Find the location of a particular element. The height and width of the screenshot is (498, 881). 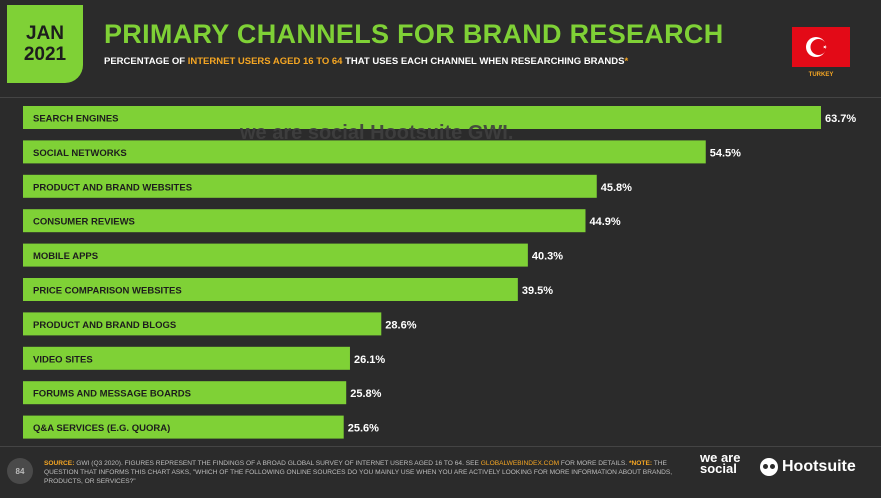

source-end: FOR MORE DETAILS. is located at coordinates (593, 463).